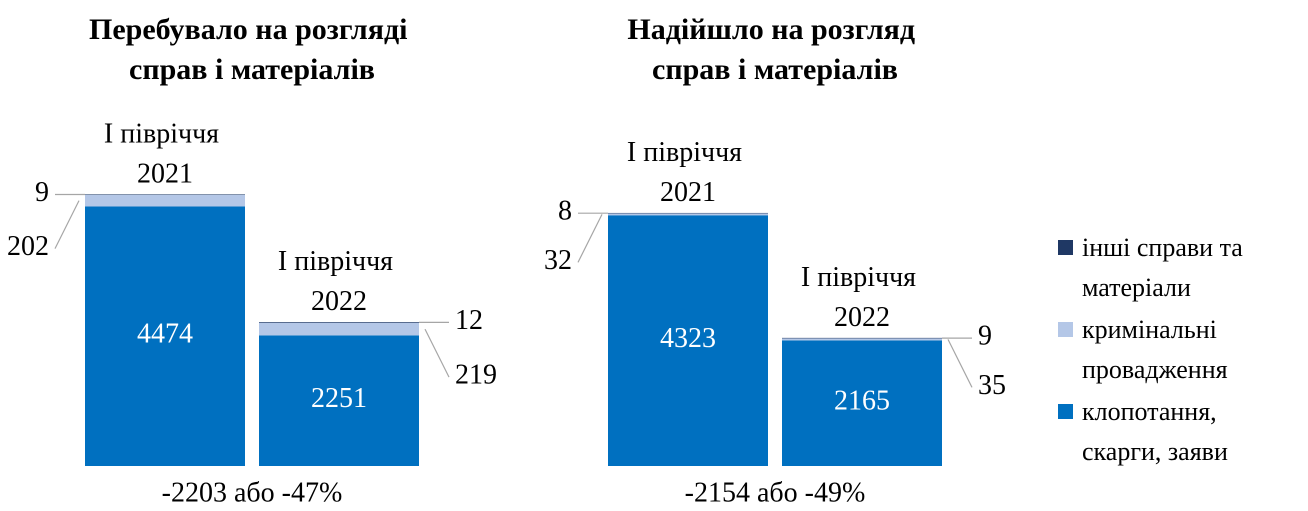  What do you see at coordinates (565, 211) in the screenshot?
I see `value-label: 8` at bounding box center [565, 211].